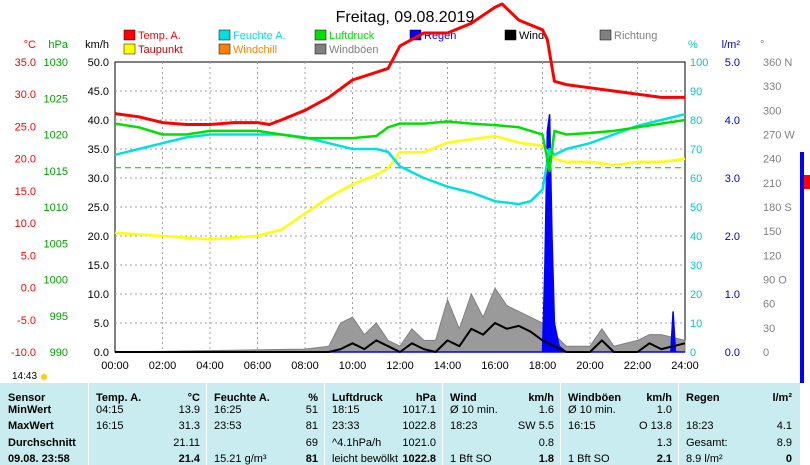 This screenshot has width=810, height=465. Describe the element at coordinates (696, 121) in the screenshot. I see `right-axis-tick: 80` at that location.